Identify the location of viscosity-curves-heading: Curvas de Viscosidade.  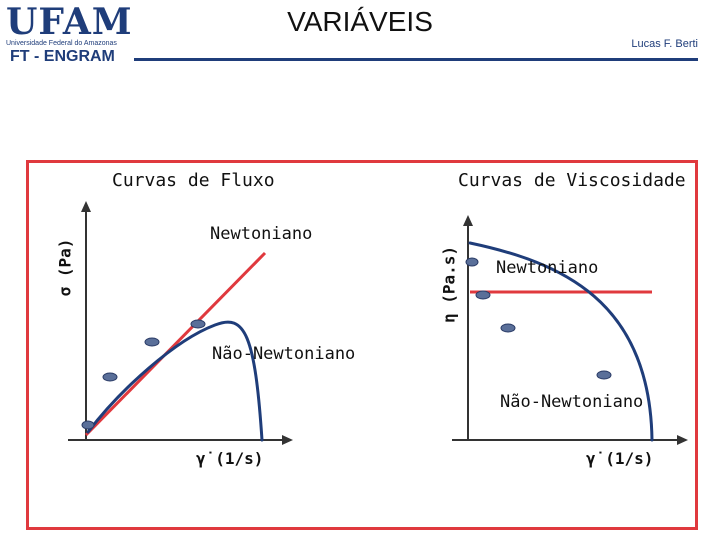
(572, 180).